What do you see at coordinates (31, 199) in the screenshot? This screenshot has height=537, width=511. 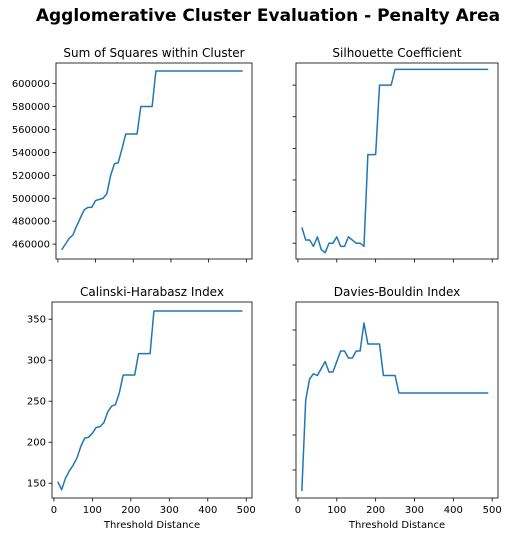 I see `y-tick-label: 500000` at bounding box center [31, 199].